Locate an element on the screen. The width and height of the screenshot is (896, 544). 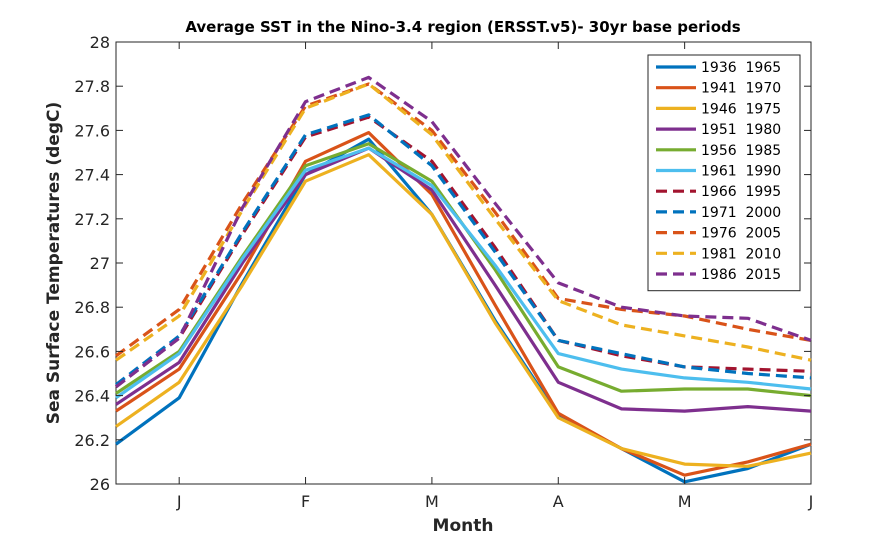
legend-label: 1951 1980 is located at coordinates (741, 130).